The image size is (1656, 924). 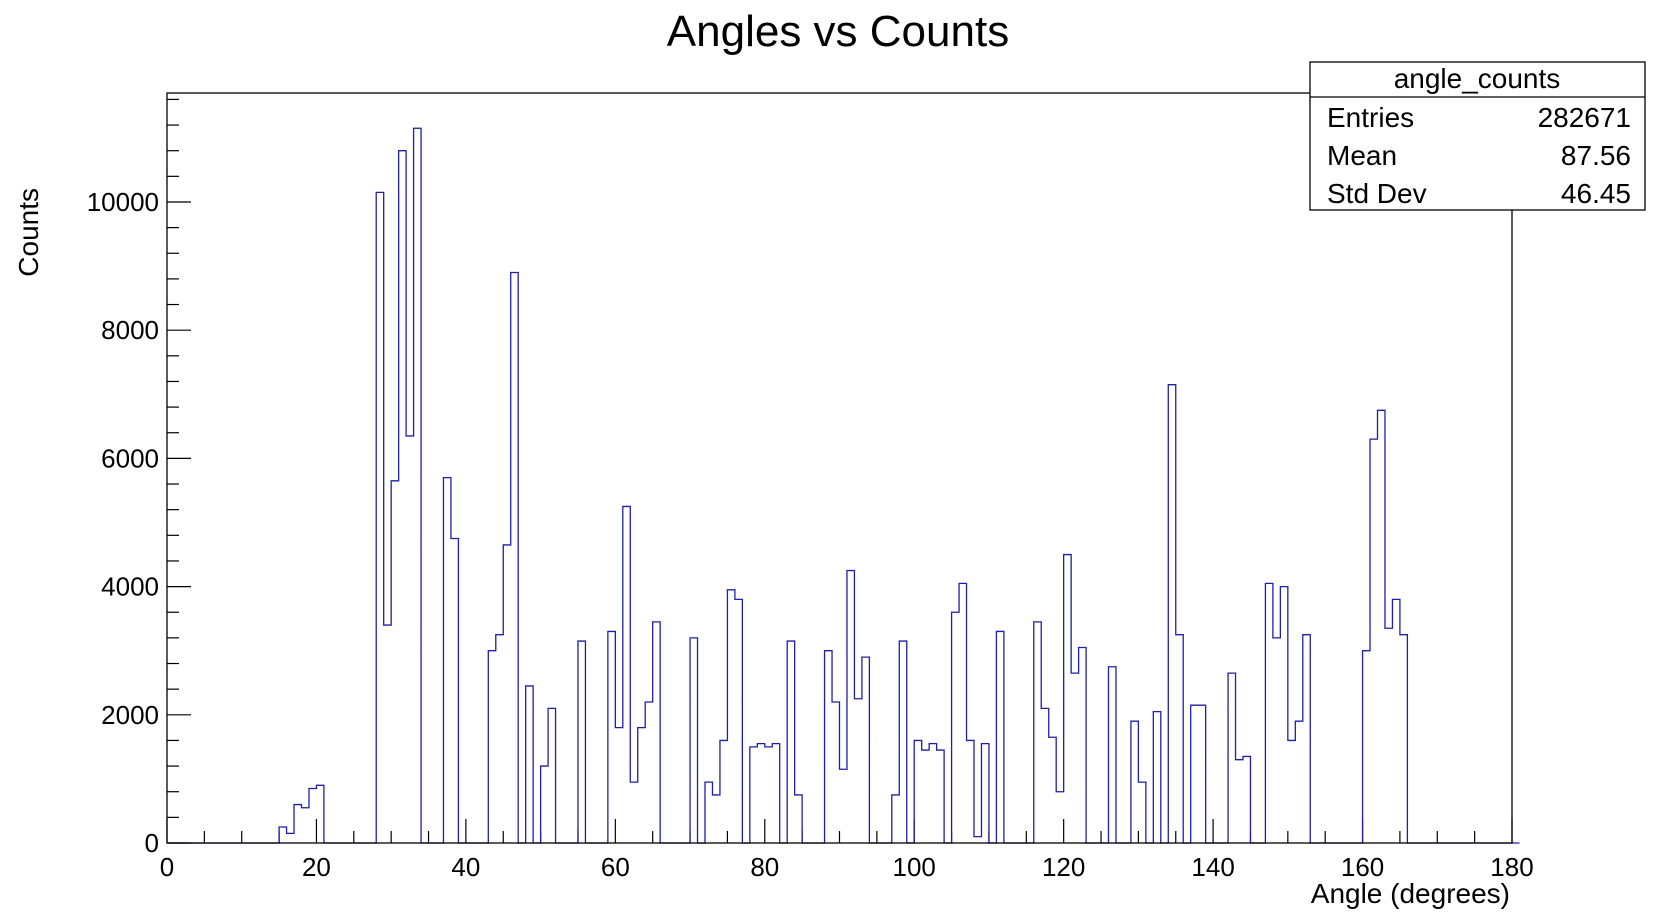 What do you see at coordinates (1477, 78) in the screenshot?
I see `stats-box-title: angle_counts` at bounding box center [1477, 78].